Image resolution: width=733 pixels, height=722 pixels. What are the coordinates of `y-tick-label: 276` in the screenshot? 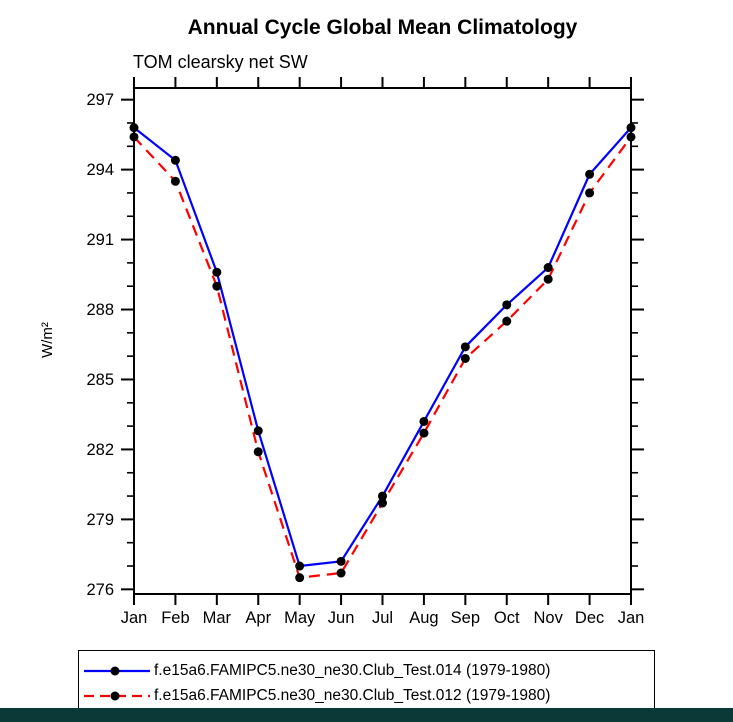 It's located at (100, 590).